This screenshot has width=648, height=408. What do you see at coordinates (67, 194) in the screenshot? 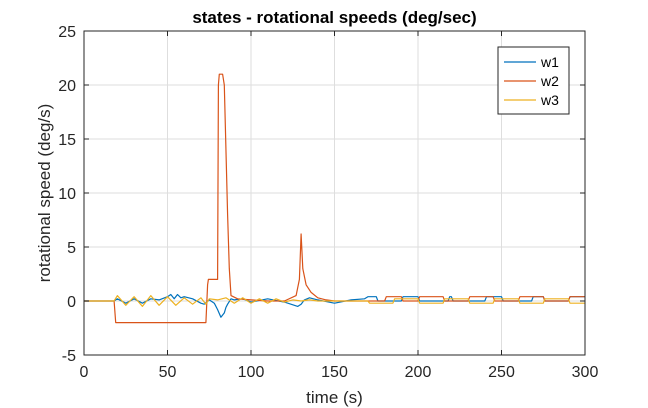
I see `y-tick-label: 10` at bounding box center [67, 194].